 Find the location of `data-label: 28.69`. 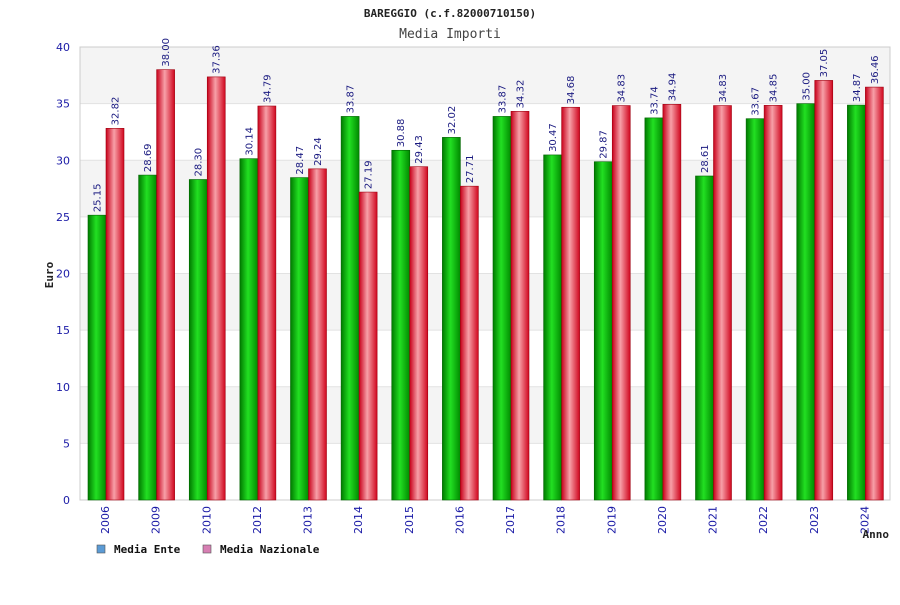

data-label: 28.69 is located at coordinates (148, 157).